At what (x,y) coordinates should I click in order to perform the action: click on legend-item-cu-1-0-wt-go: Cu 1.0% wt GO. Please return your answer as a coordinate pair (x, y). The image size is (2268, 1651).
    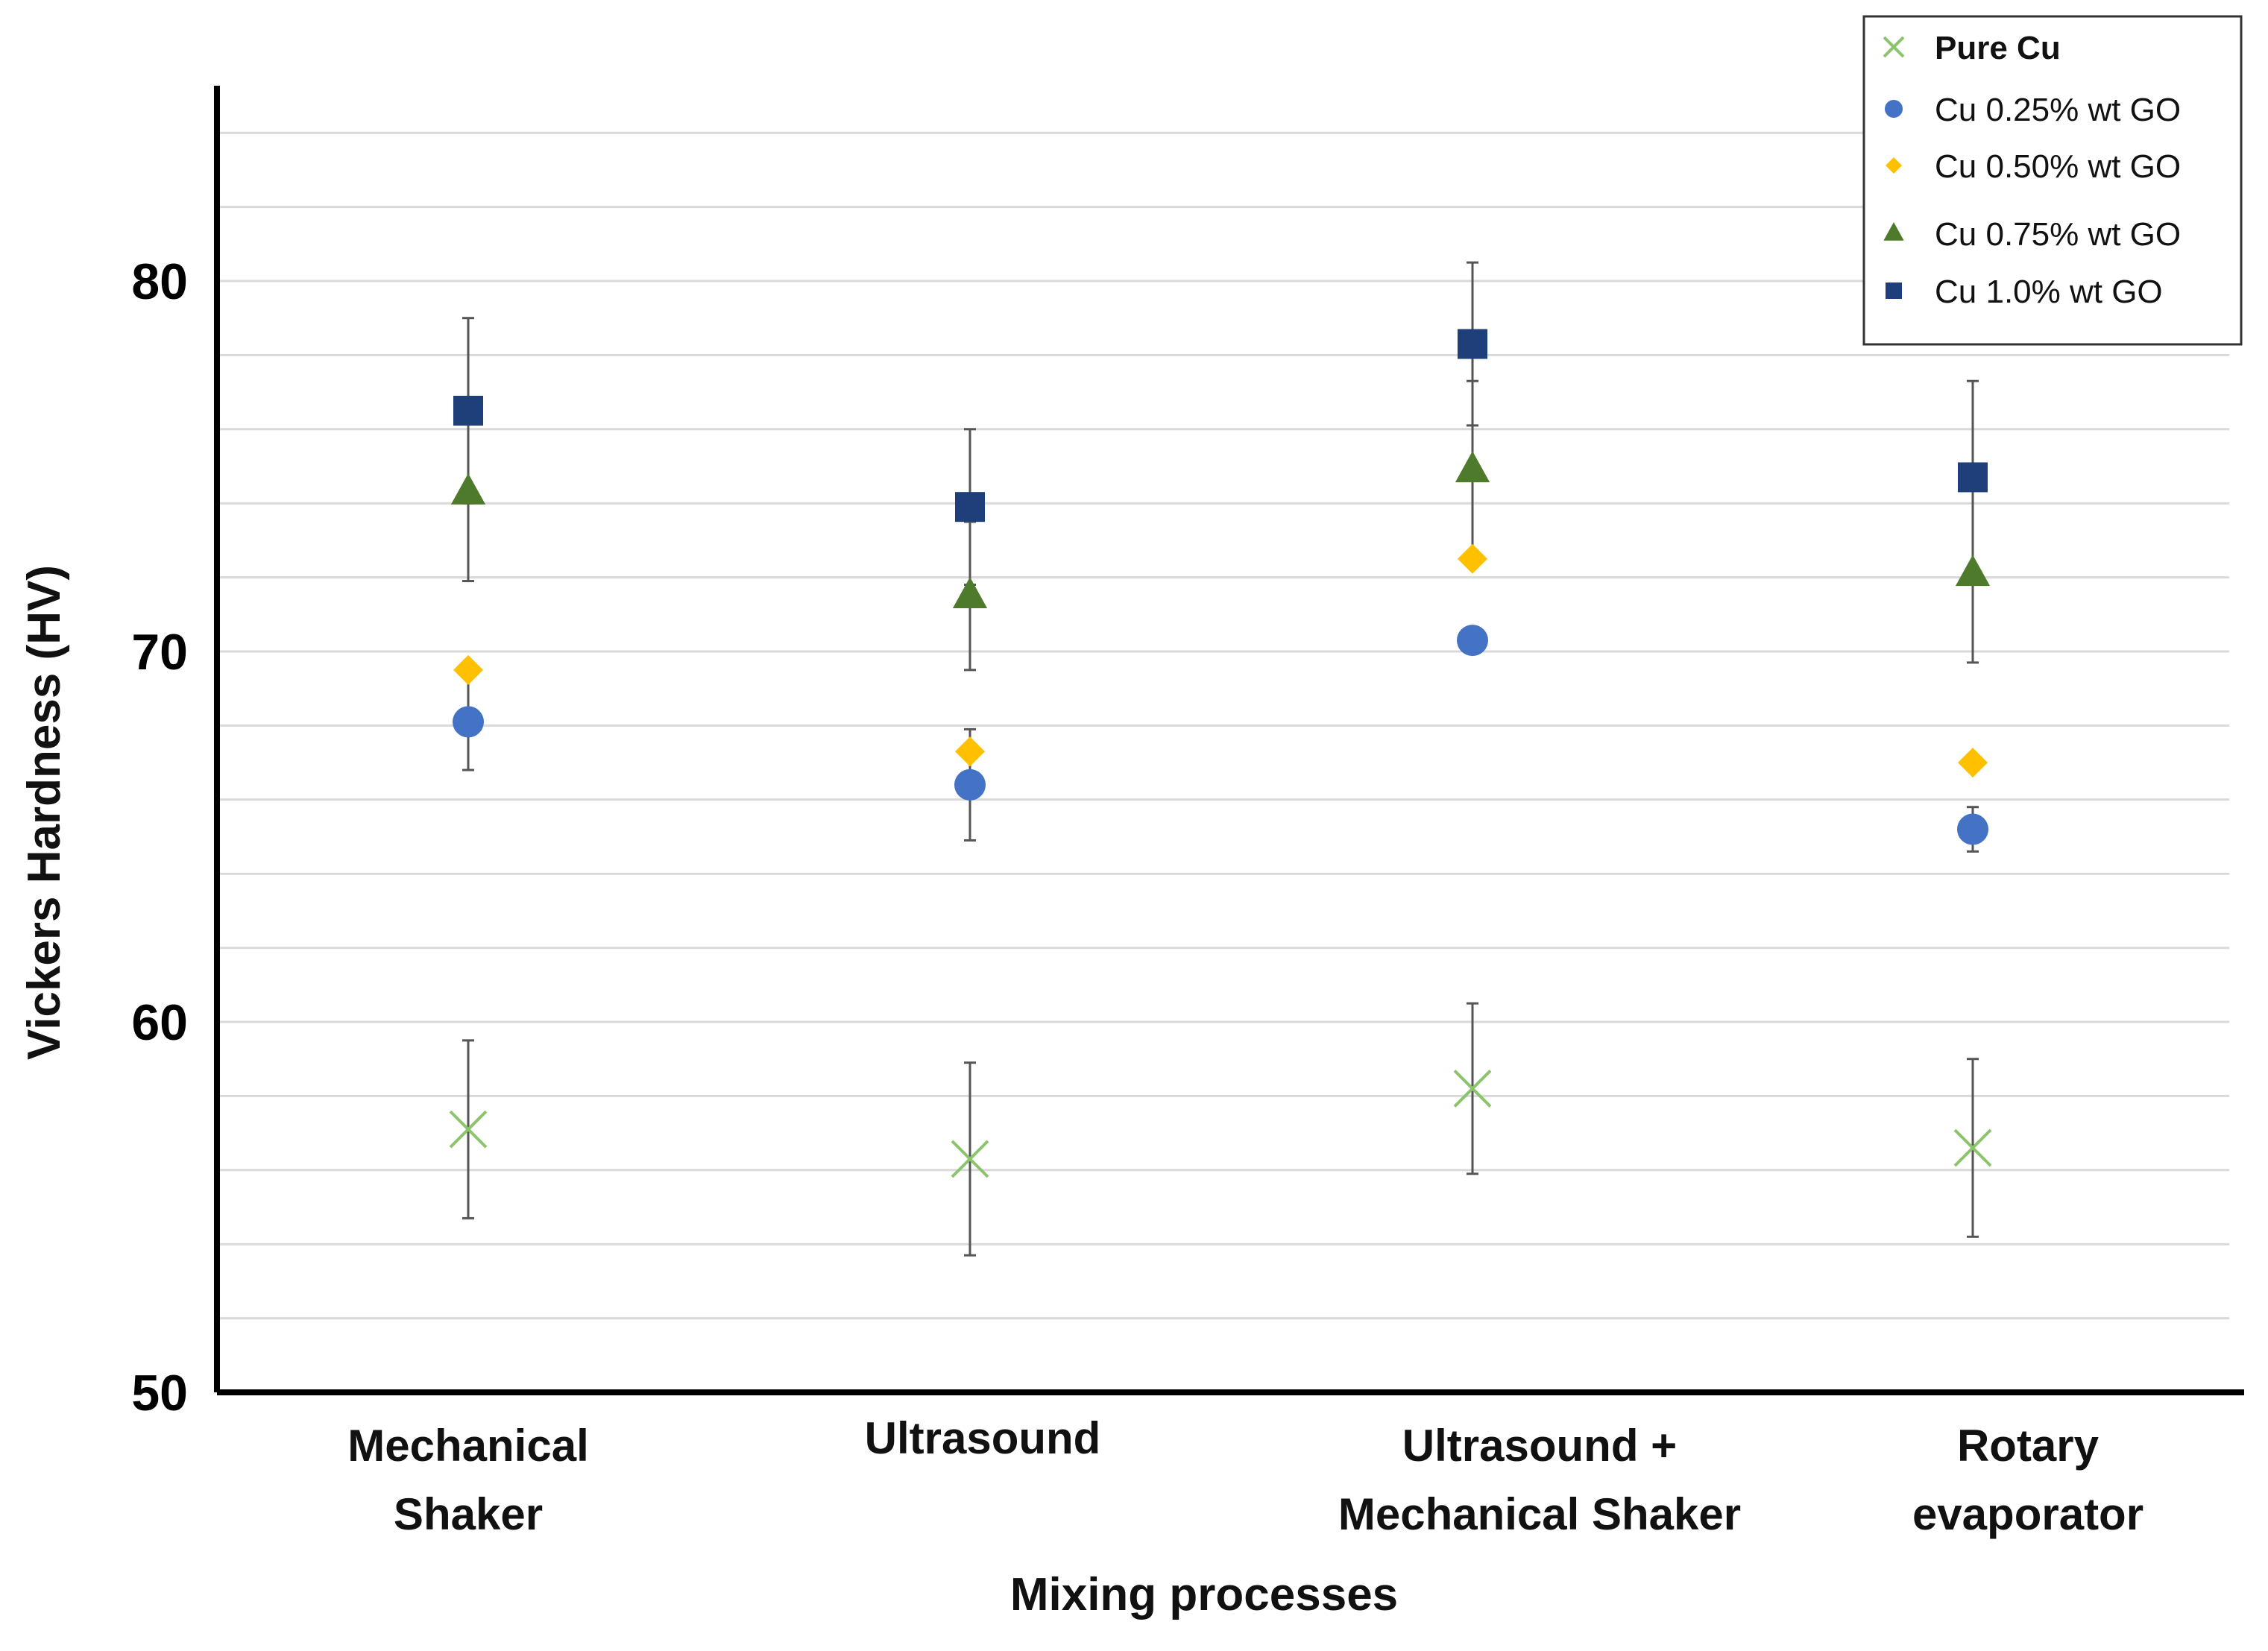
    Looking at the image, I should click on (2024, 292).